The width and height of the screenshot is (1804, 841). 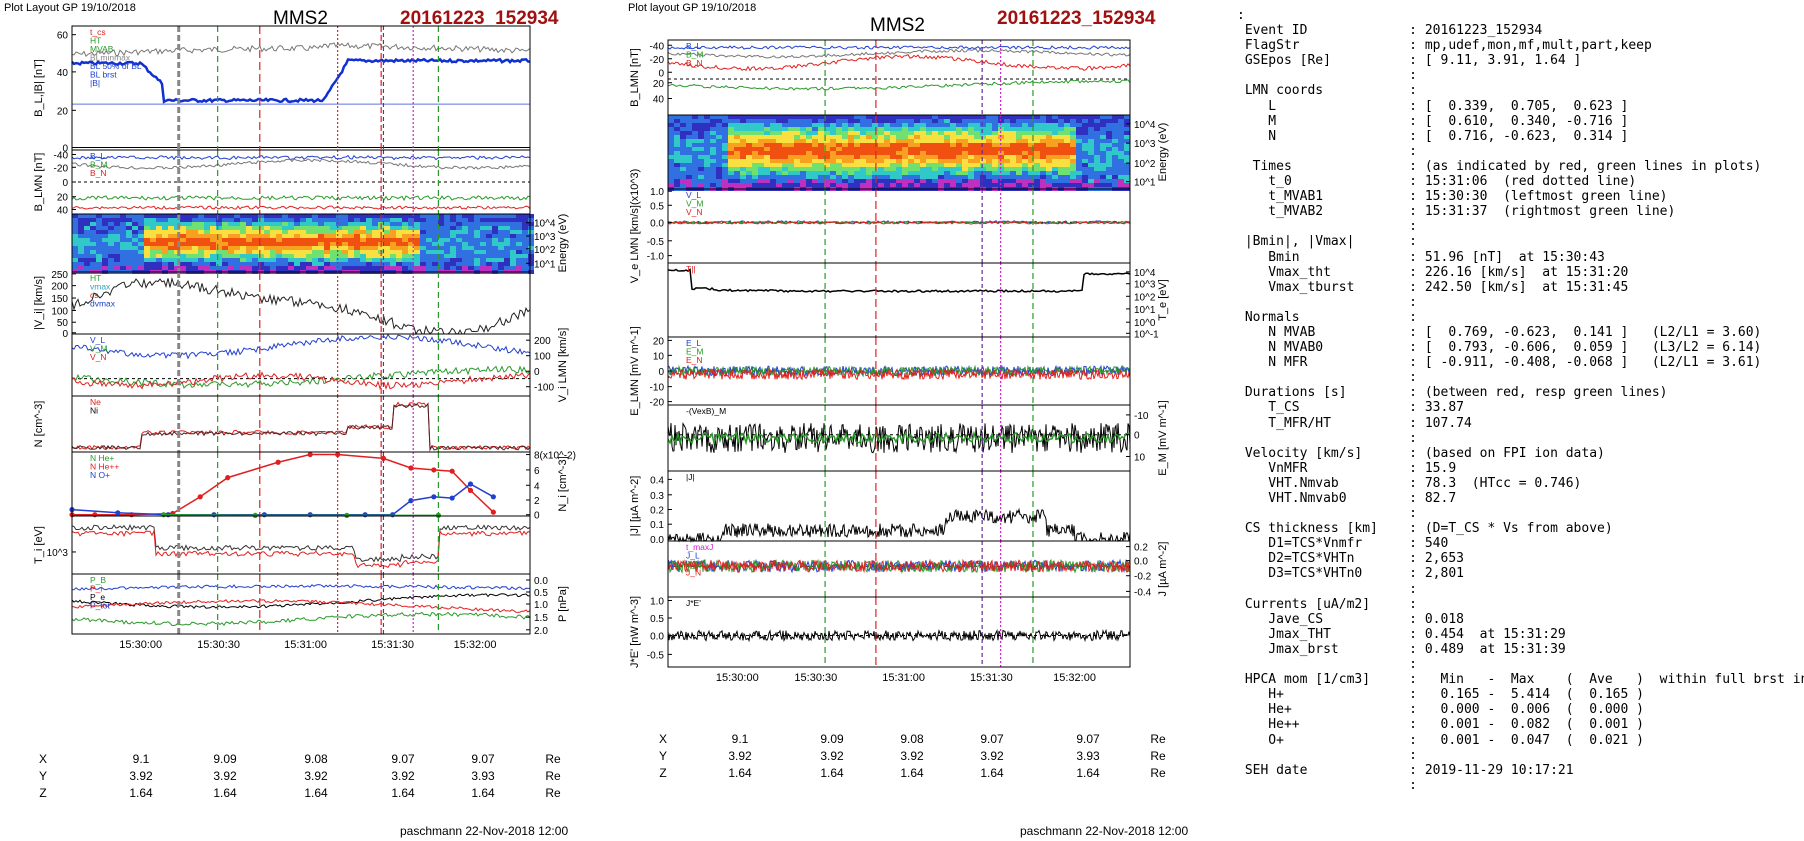 What do you see at coordinates (103, 304) in the screenshot?
I see `left-legend-entry: dvmax` at bounding box center [103, 304].